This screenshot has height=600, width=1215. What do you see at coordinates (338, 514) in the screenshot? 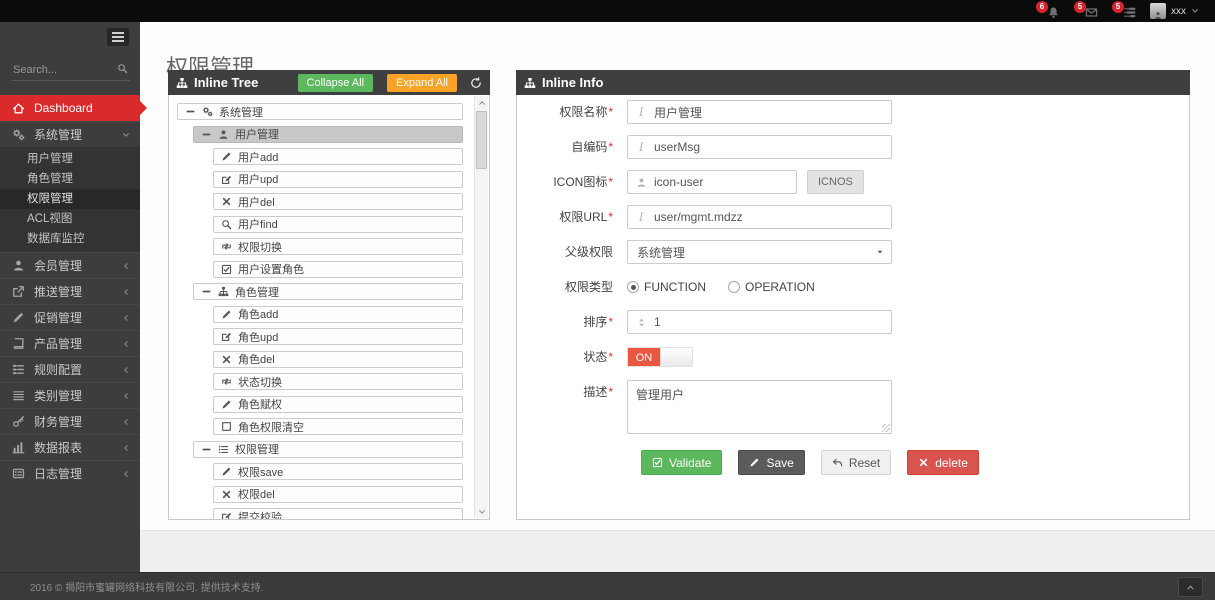
I see `tree-row: 提交校验` at bounding box center [338, 514].